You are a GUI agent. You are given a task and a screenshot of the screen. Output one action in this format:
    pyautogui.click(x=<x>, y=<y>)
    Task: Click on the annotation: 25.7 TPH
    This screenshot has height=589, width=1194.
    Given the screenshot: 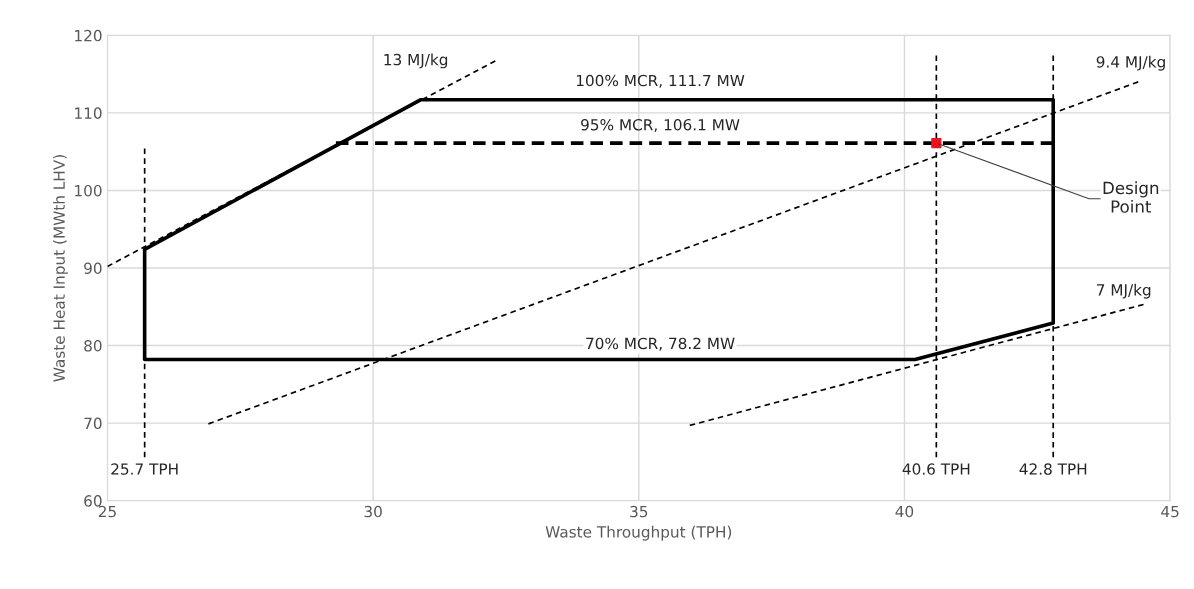 What is the action you would take?
    pyautogui.click(x=144, y=469)
    